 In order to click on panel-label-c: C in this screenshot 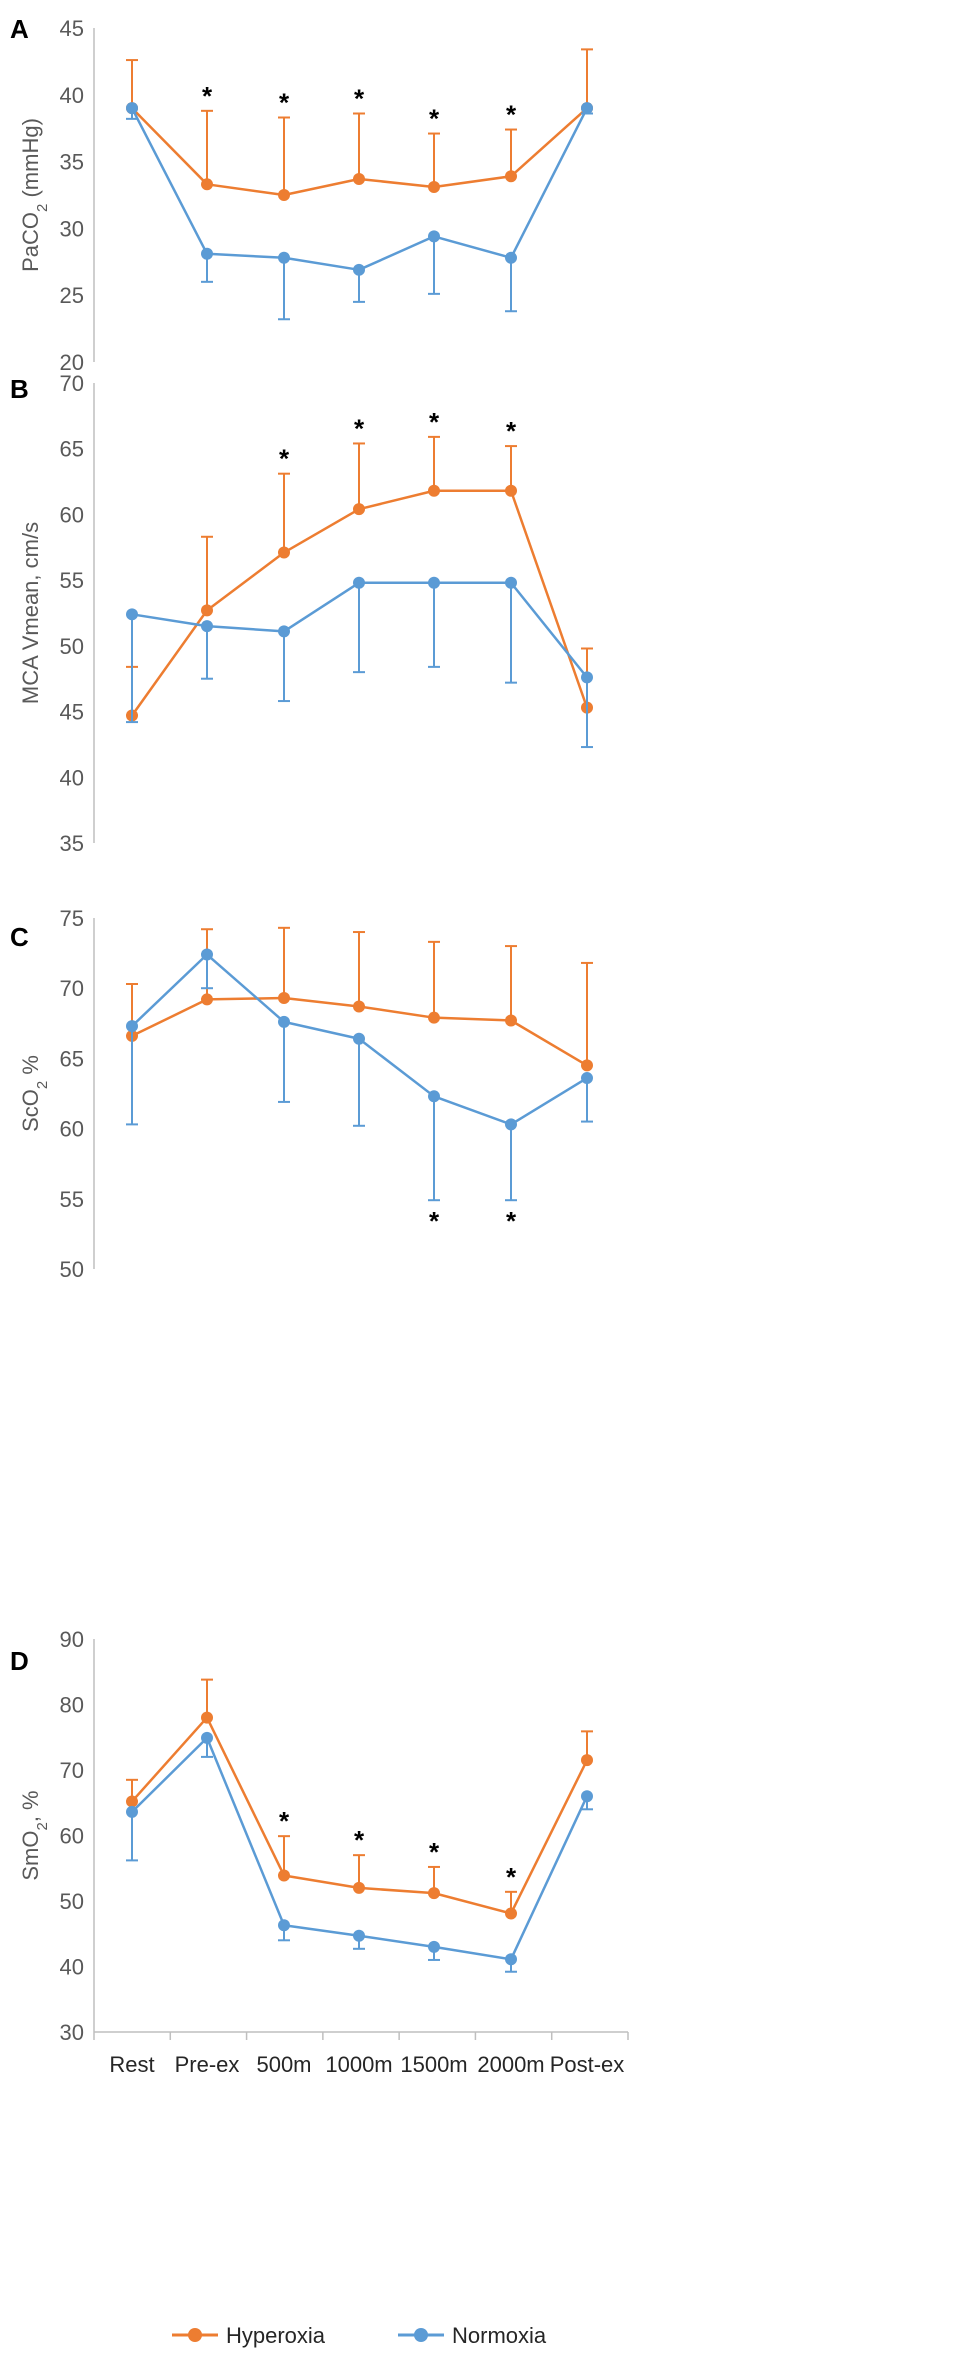, I will do `click(19, 937)`.